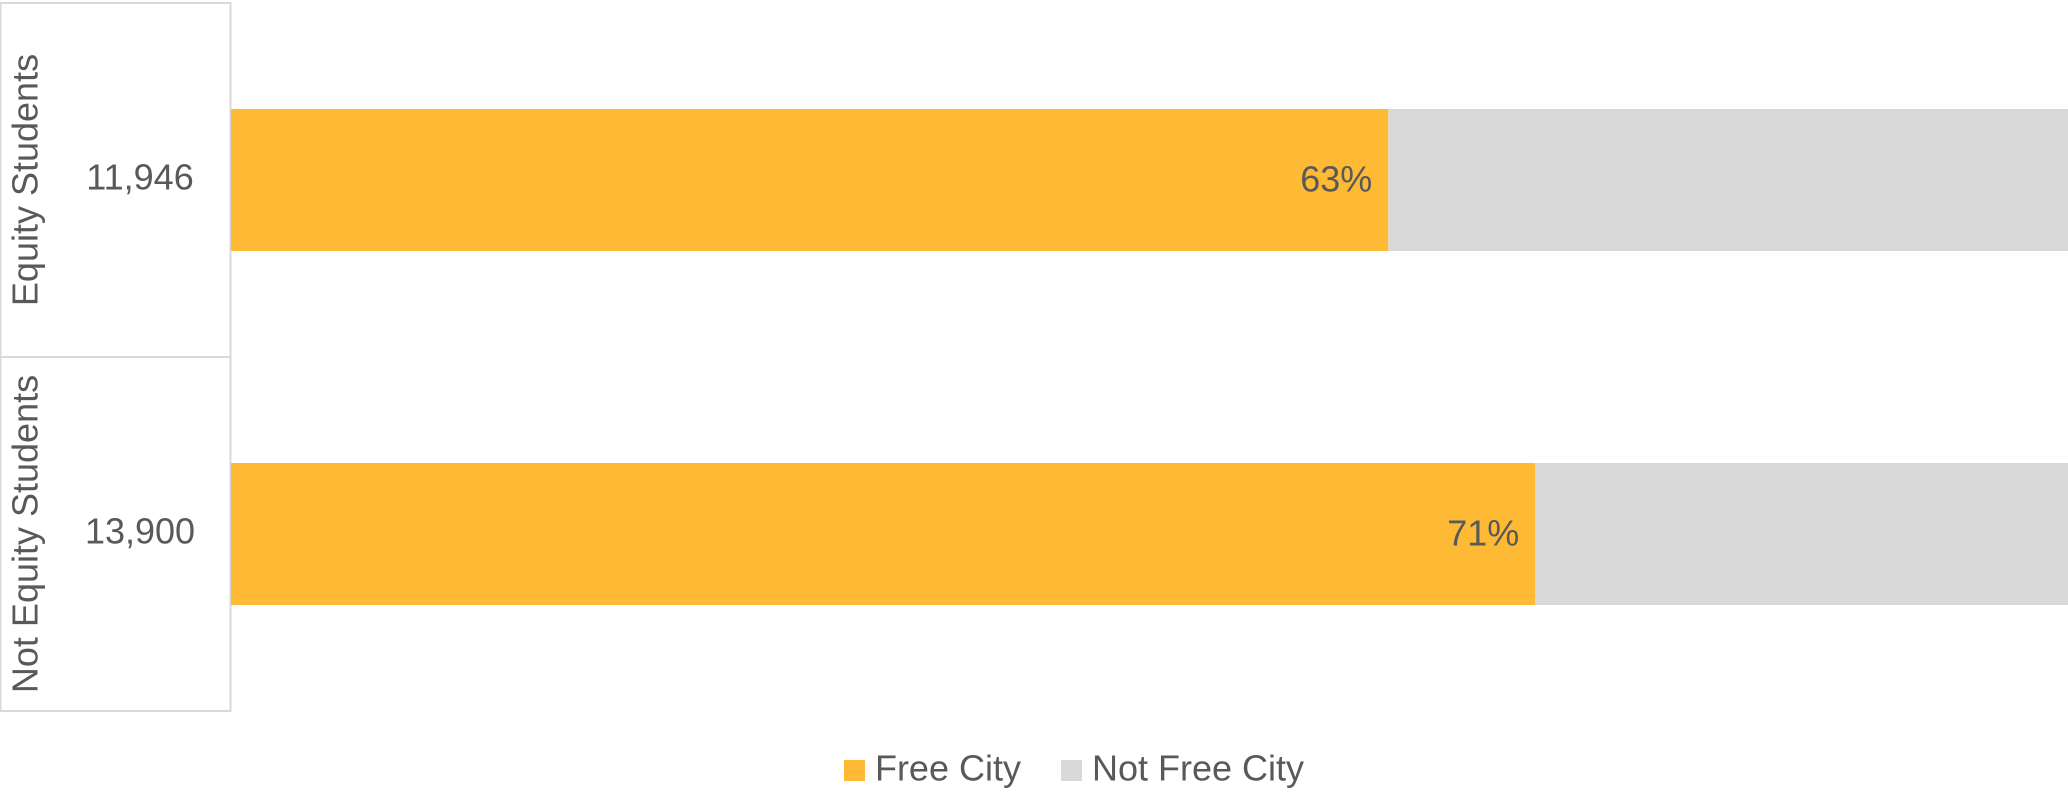  What do you see at coordinates (25, 534) in the screenshot?
I see `row-label: Not Equity Students` at bounding box center [25, 534].